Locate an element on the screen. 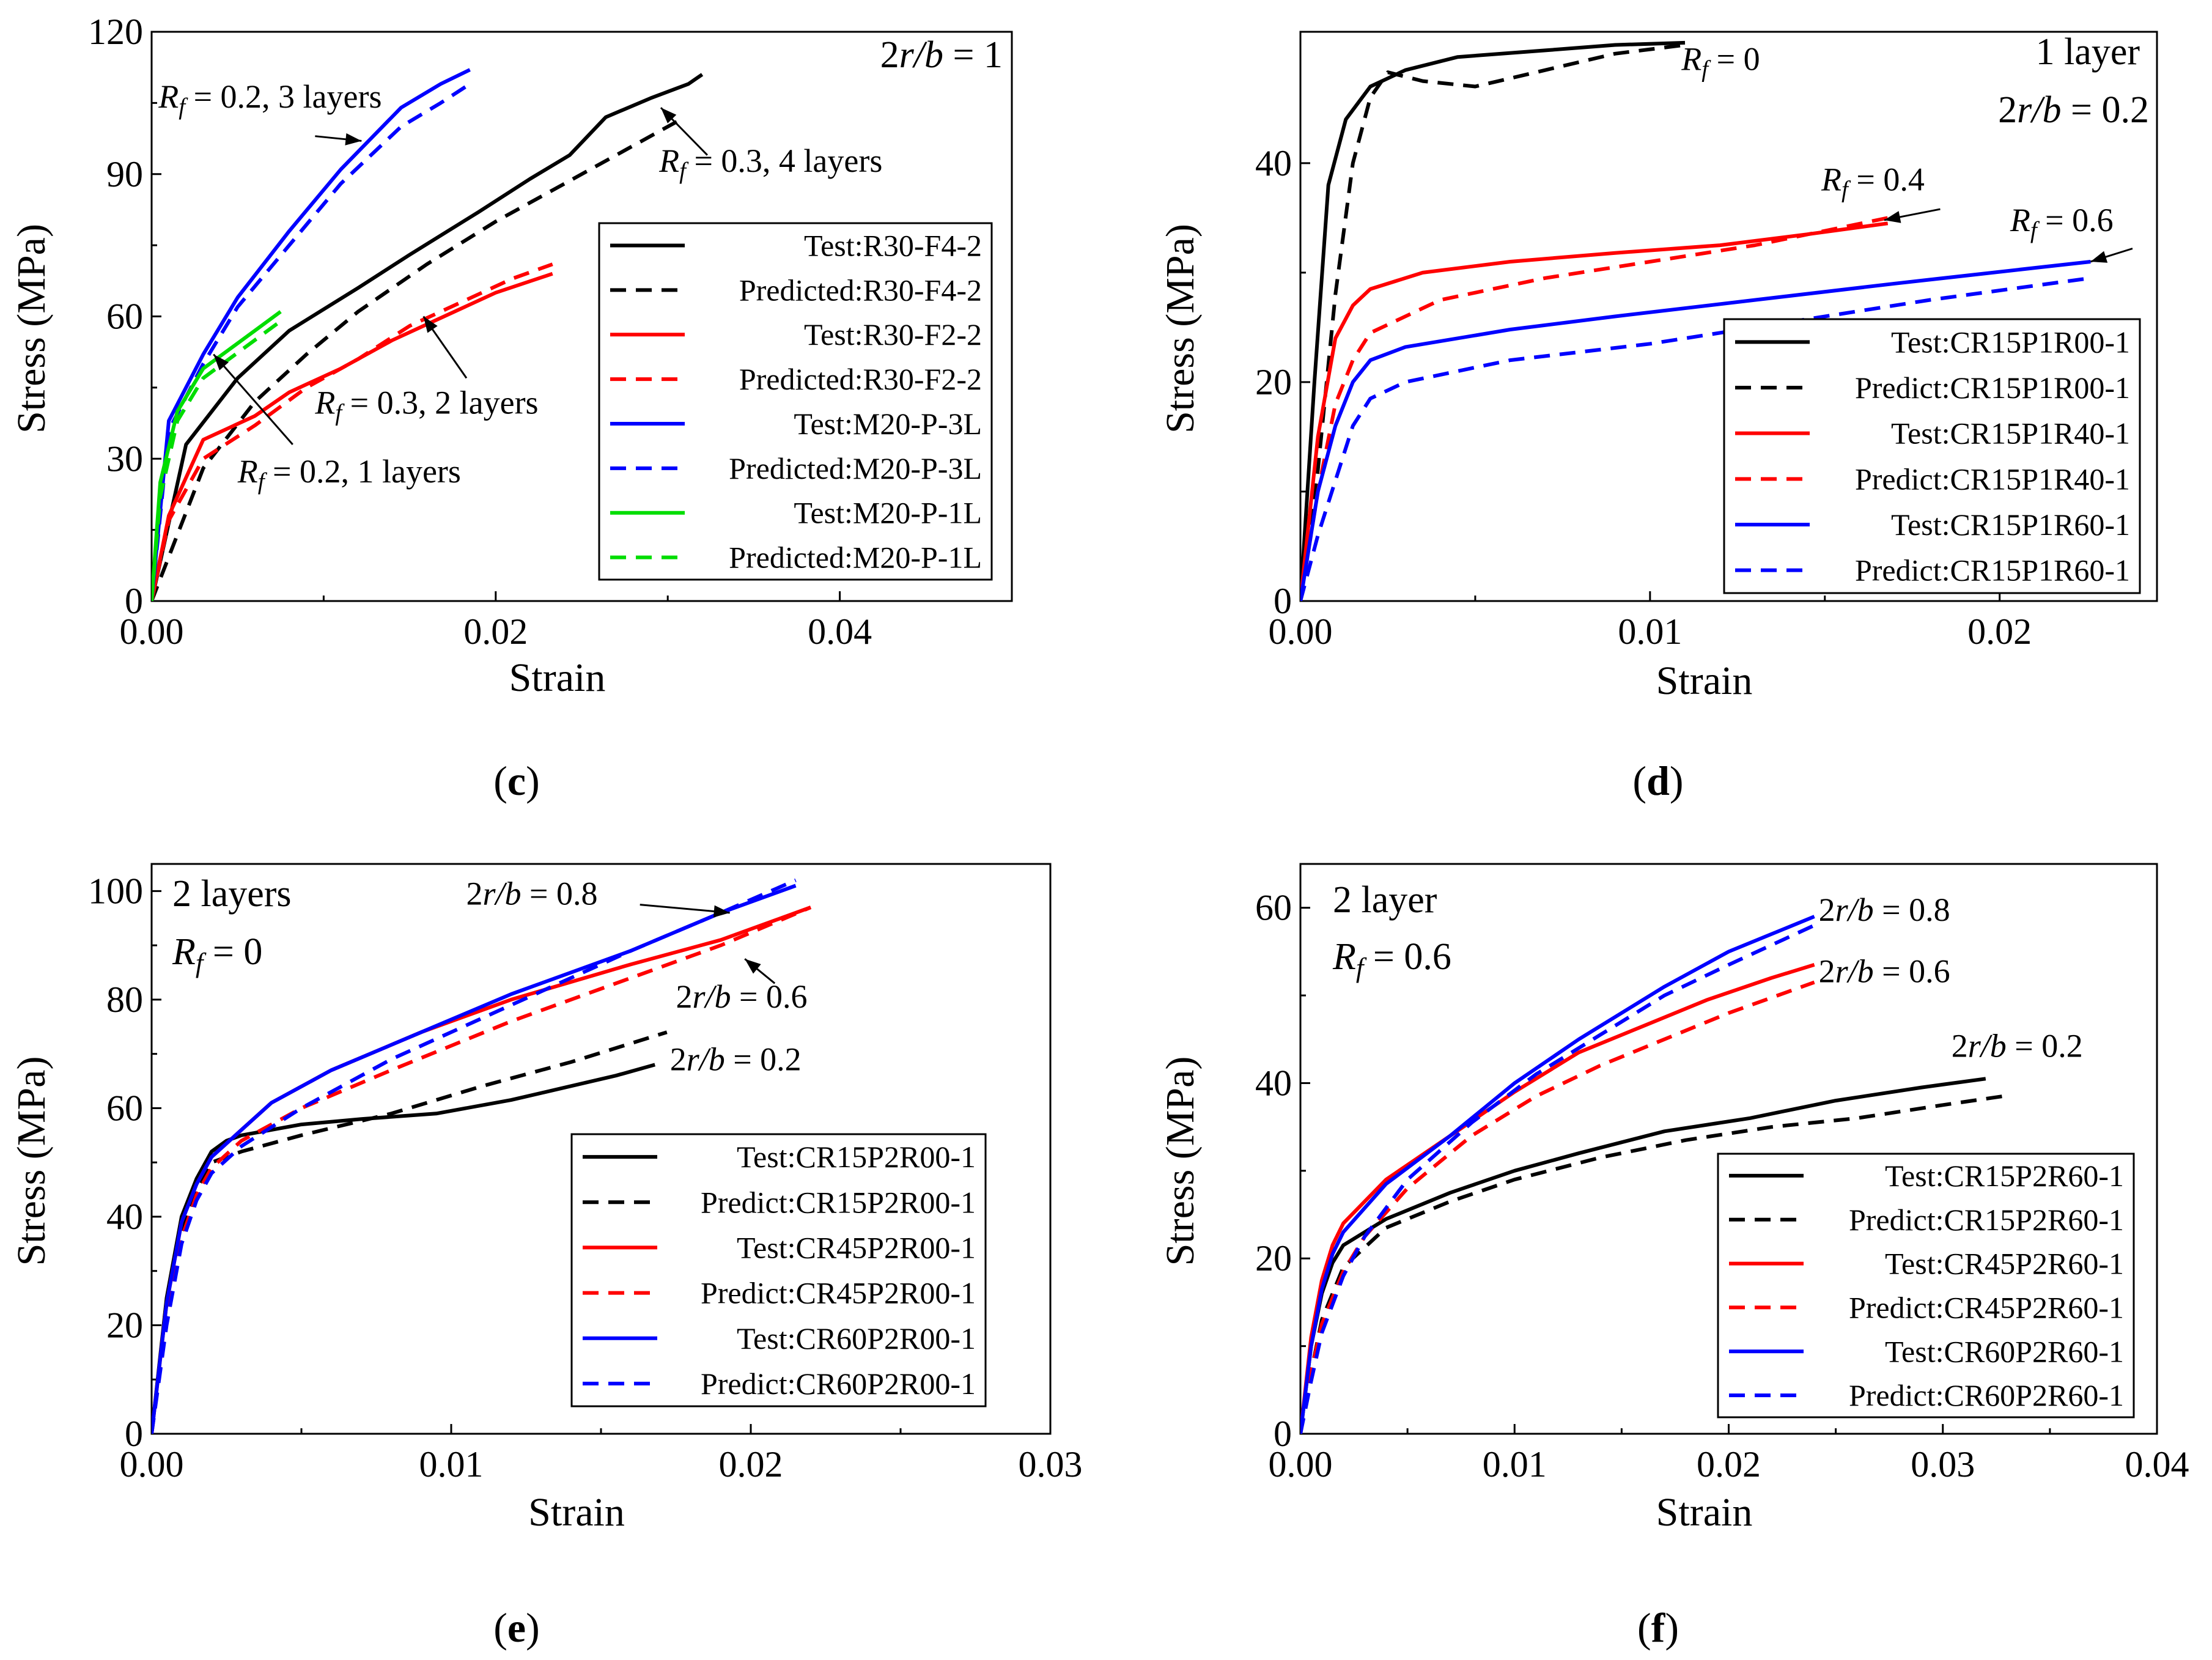  corner-text: Rf = 0 is located at coordinates (217, 954).